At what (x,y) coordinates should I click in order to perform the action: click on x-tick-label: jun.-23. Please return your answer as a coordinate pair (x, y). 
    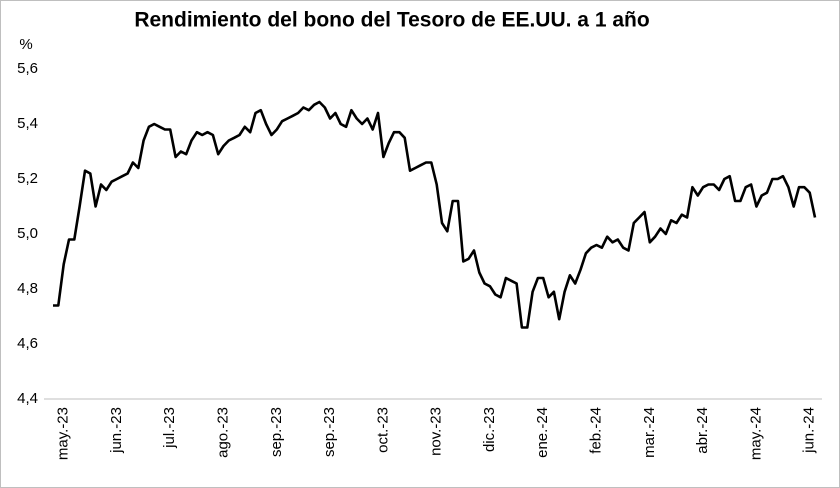
    Looking at the image, I should click on (116, 430).